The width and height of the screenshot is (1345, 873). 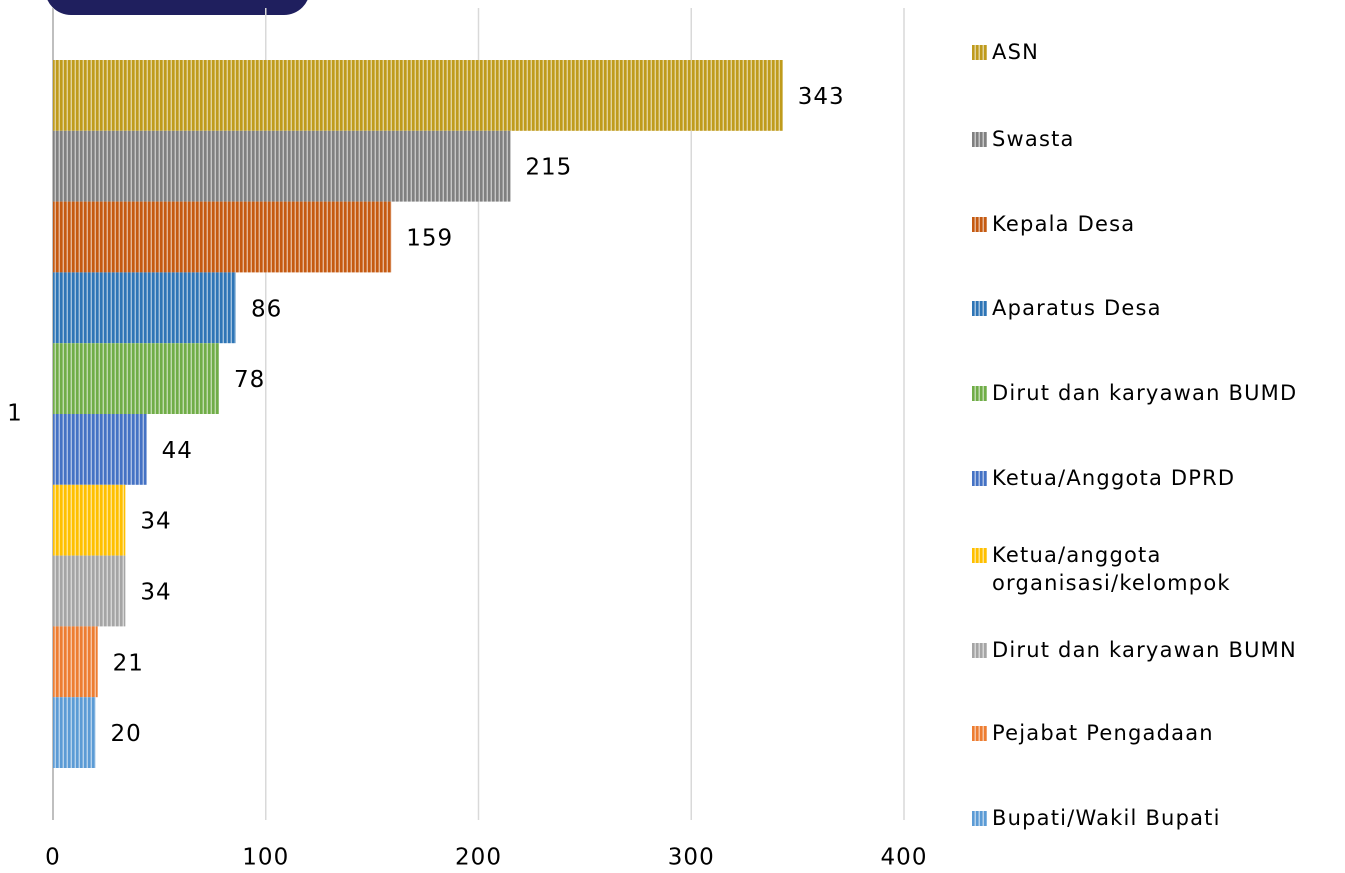 What do you see at coordinates (548, 168) in the screenshot?
I see `data-label: 215` at bounding box center [548, 168].